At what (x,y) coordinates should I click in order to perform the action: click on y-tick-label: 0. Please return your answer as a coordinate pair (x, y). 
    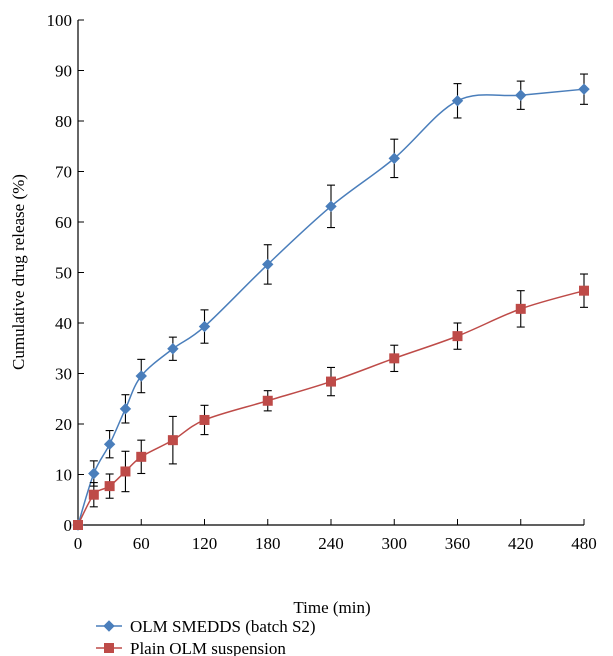
    Looking at the image, I should click on (68, 525).